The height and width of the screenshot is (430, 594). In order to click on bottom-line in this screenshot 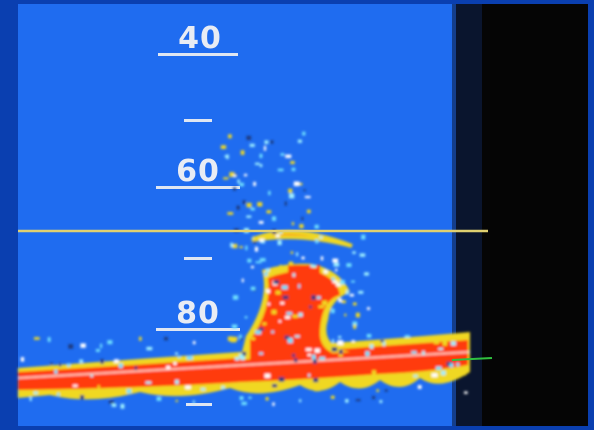, I will do `click(244, 365)`.